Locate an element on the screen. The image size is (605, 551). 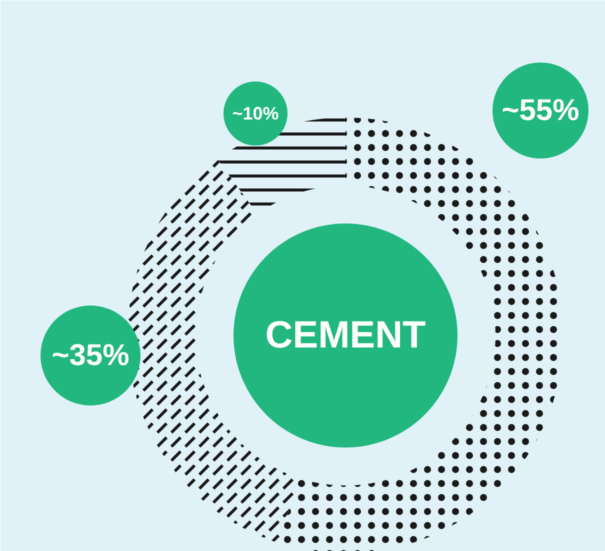
text: CEMENT is located at coordinates (345, 335).